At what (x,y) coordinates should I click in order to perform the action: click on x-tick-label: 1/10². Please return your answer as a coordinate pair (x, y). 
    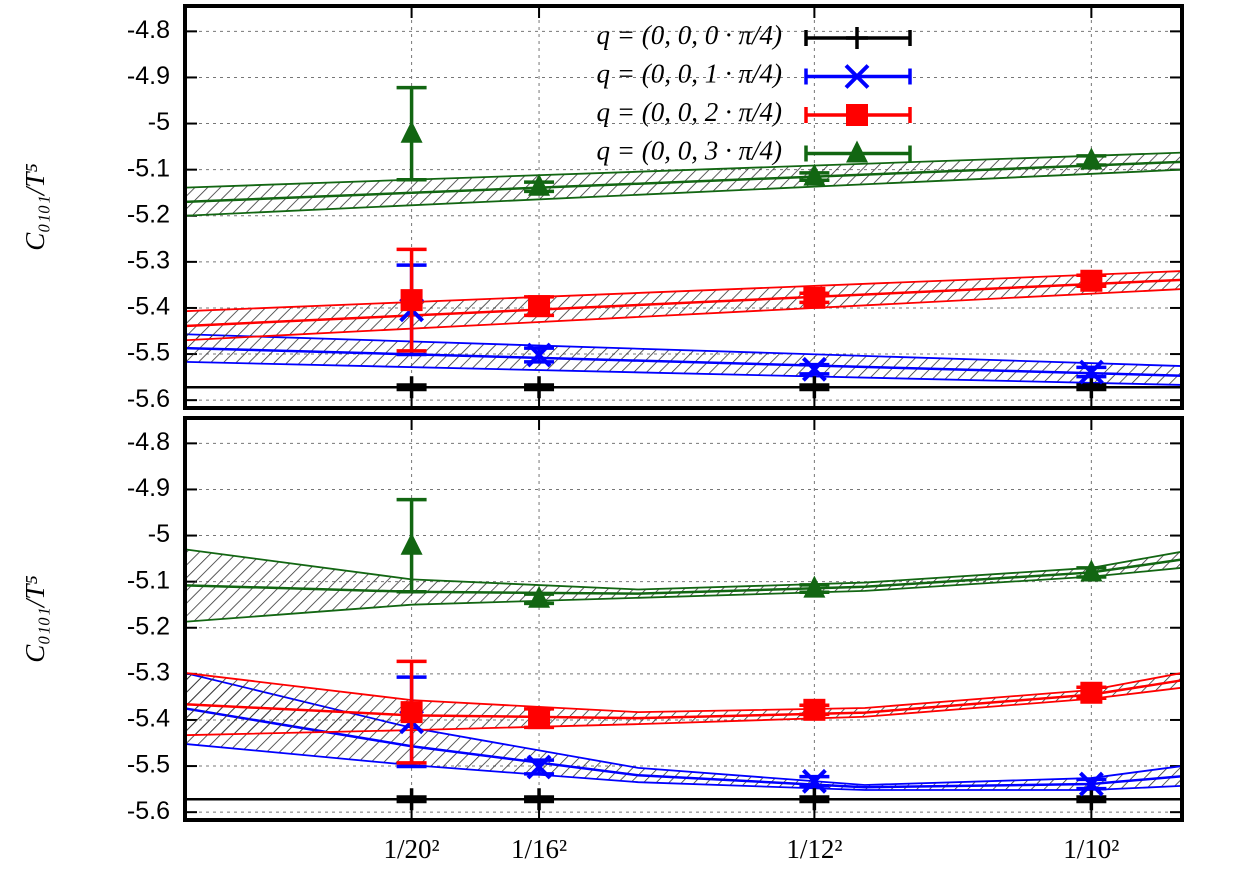
    Looking at the image, I should click on (1091, 849).